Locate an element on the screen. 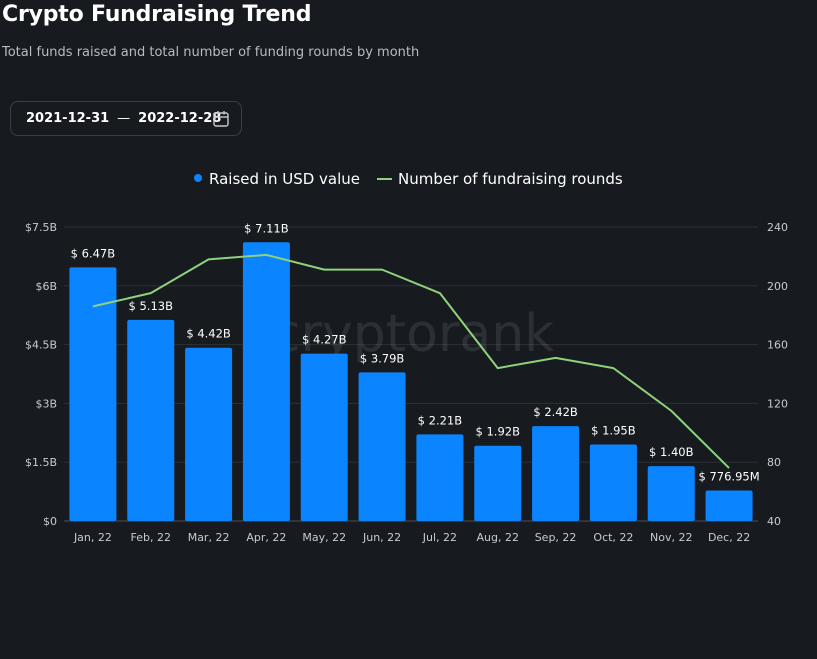 This screenshot has height=659, width=817. y-right-tick-label: 160 is located at coordinates (777, 345).